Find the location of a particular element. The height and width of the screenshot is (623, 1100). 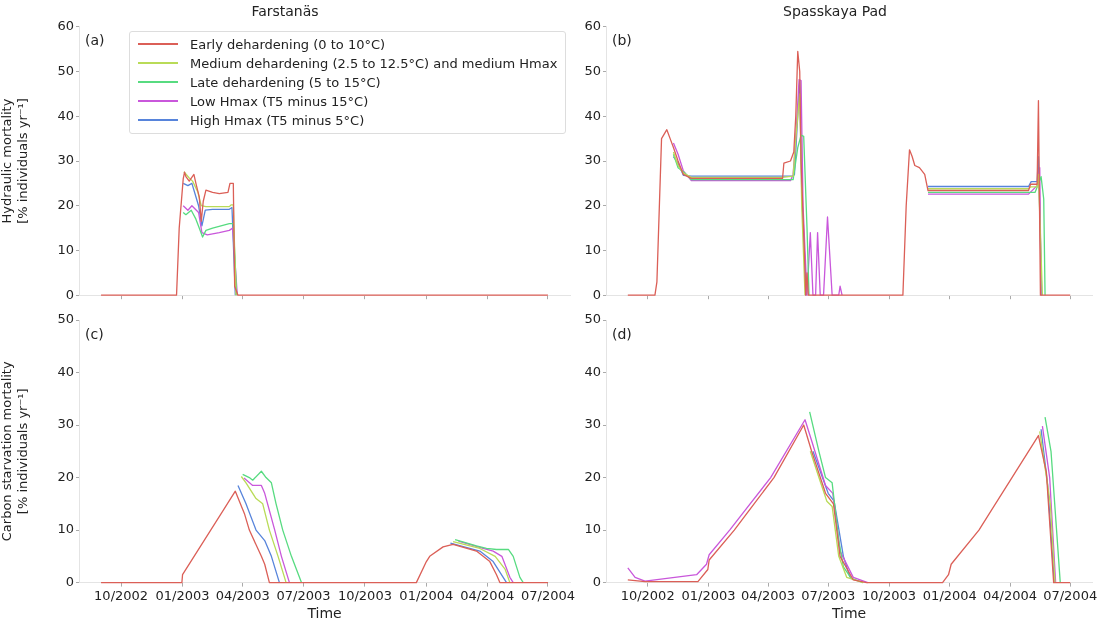

chart-title: Spasskaya Pad is located at coordinates (835, 11).